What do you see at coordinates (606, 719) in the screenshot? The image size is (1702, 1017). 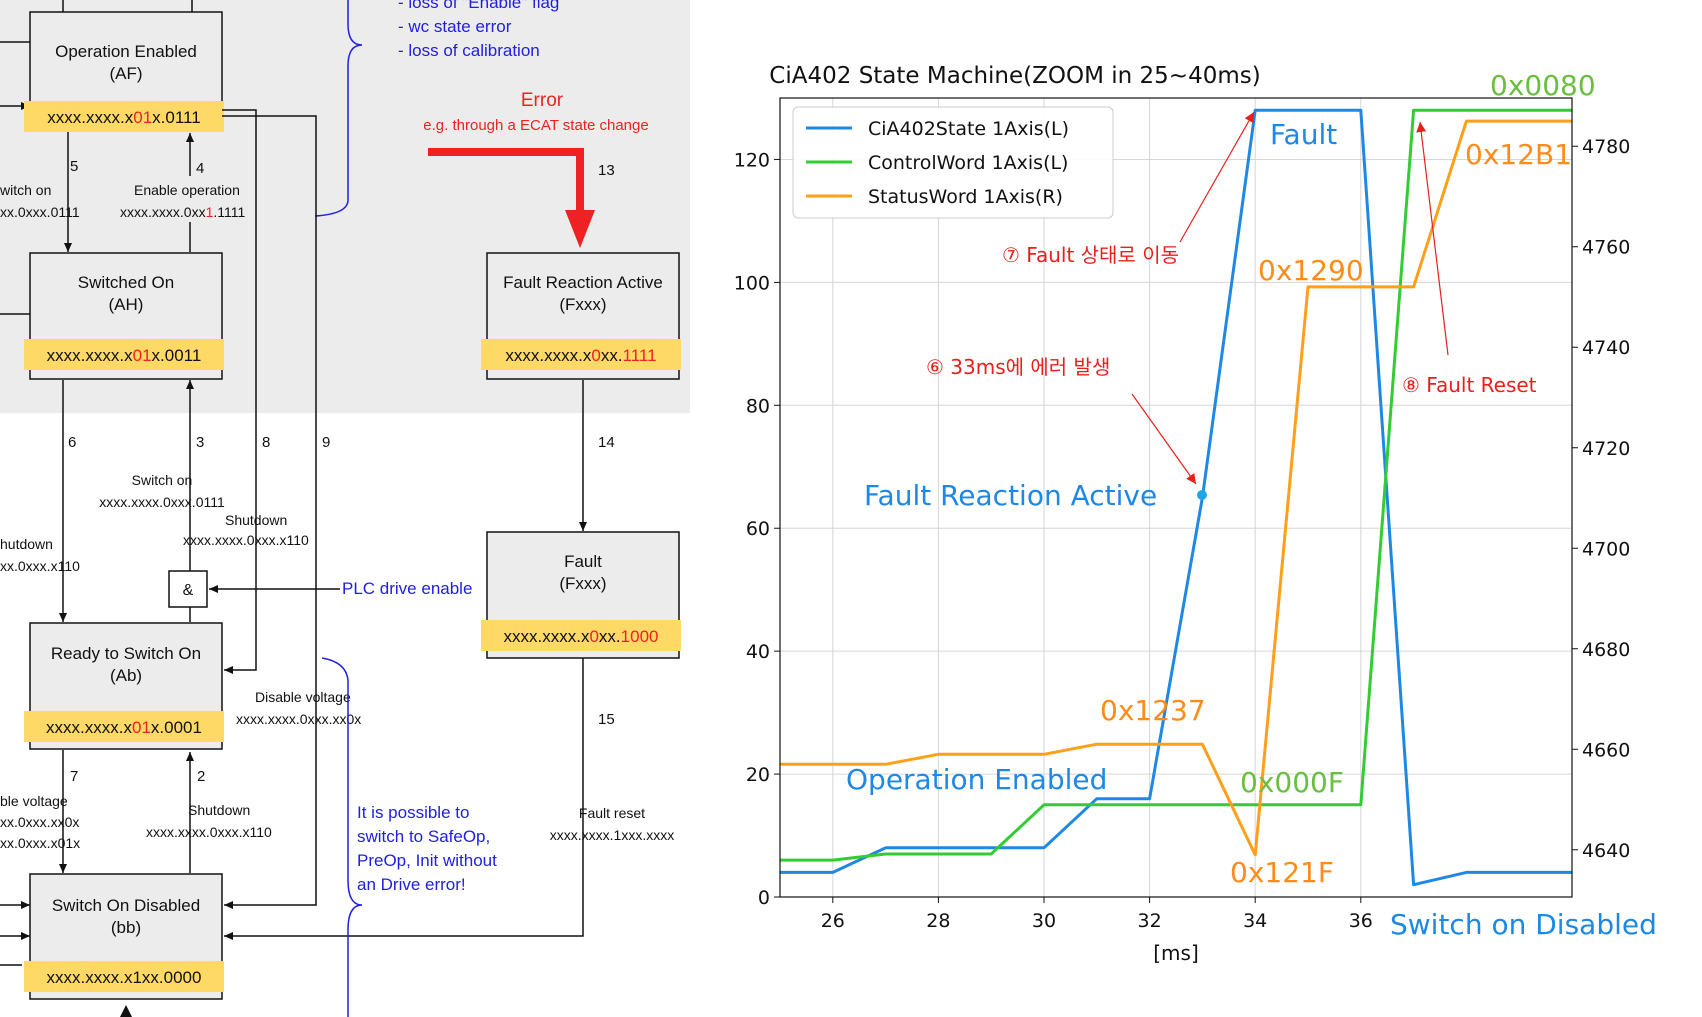 I see `t15-number: 15` at bounding box center [606, 719].